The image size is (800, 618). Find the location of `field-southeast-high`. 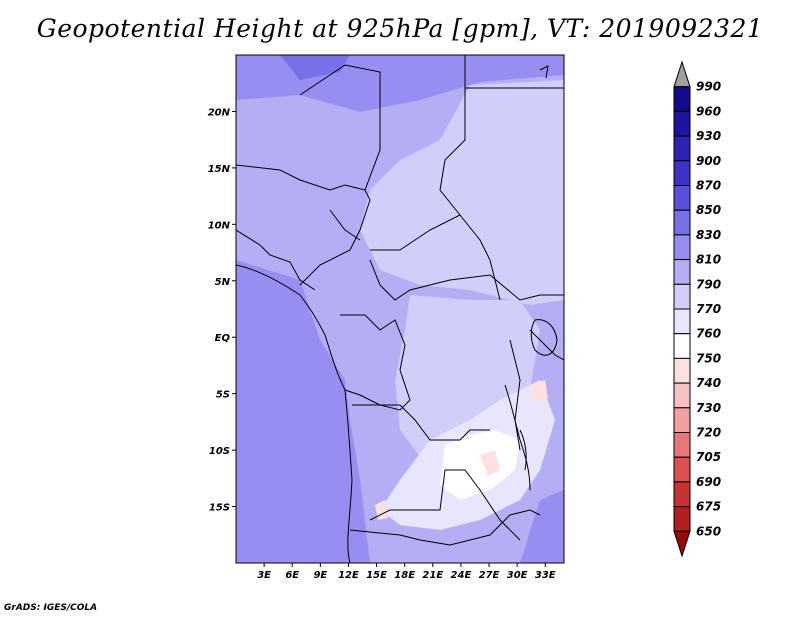

field-southeast-high is located at coordinates (542, 526).